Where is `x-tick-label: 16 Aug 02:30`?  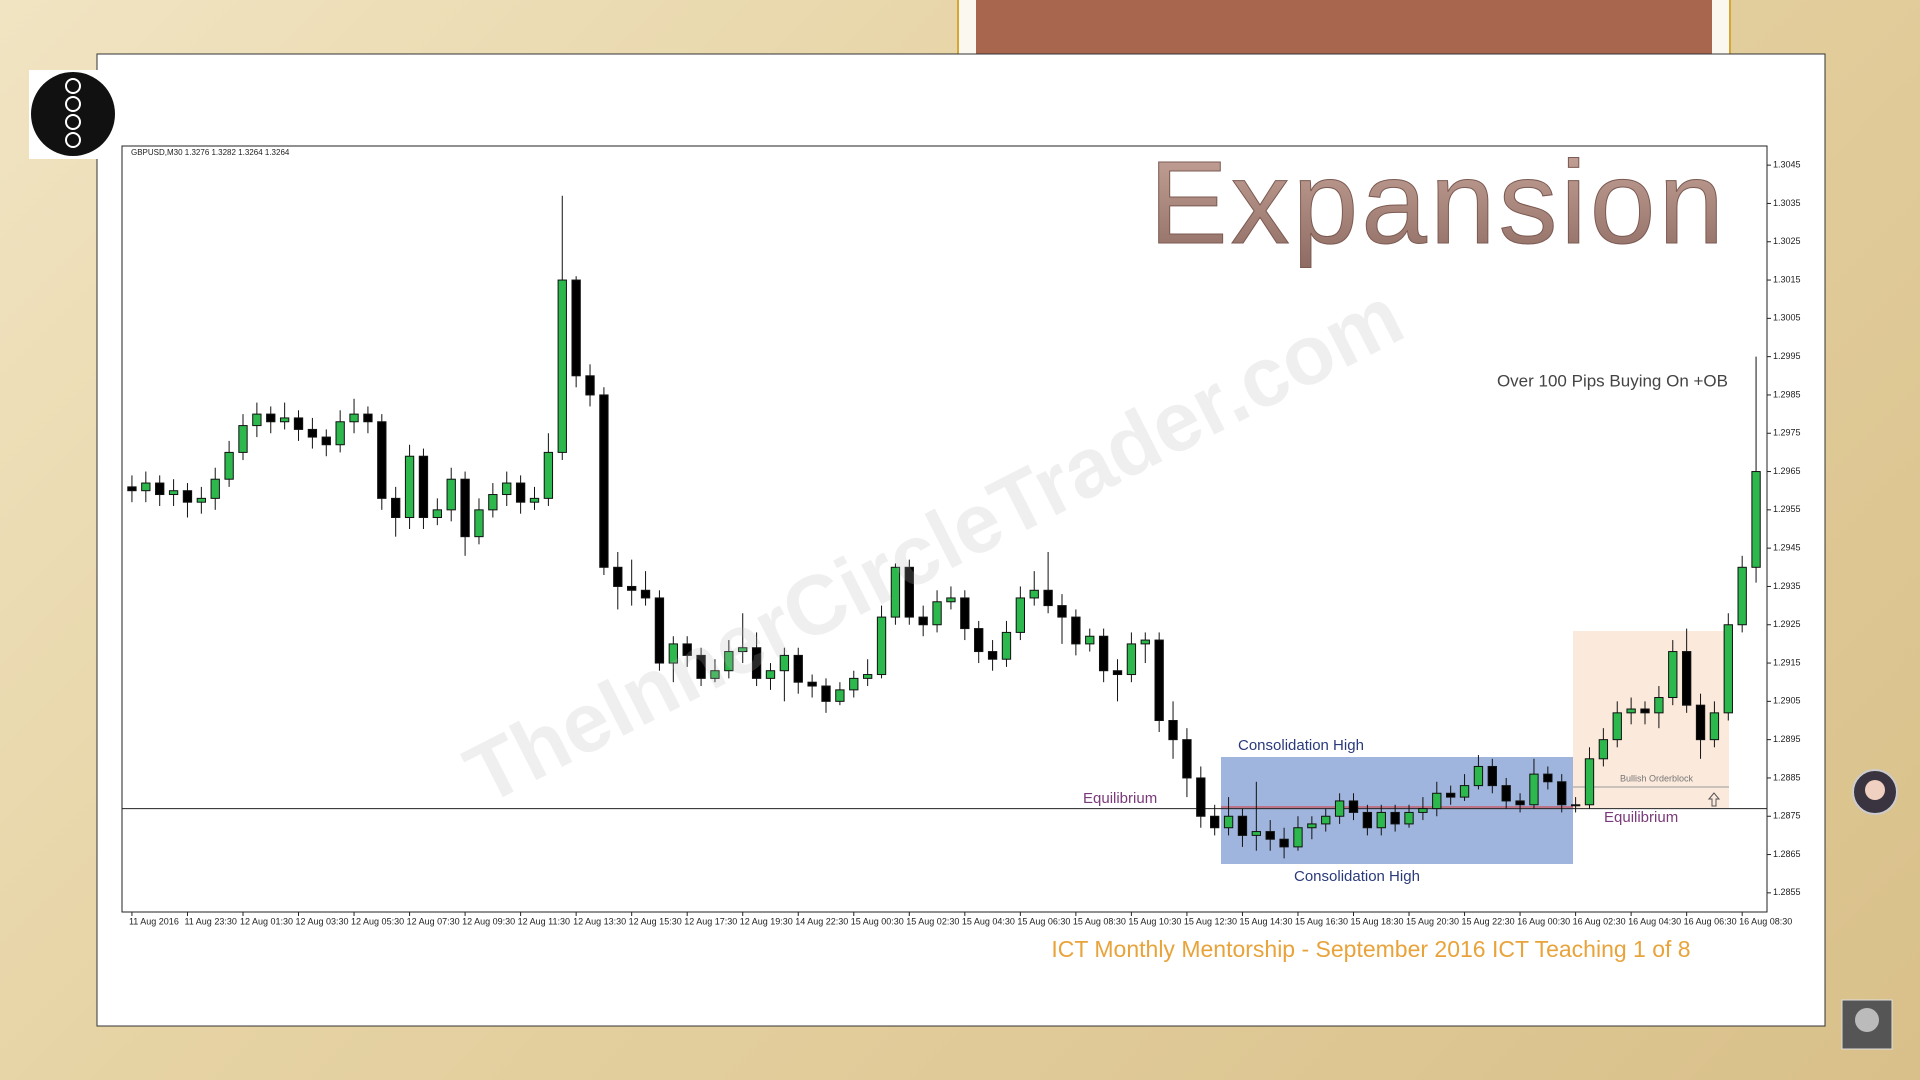 x-tick-label: 16 Aug 02:30 is located at coordinates (1599, 921).